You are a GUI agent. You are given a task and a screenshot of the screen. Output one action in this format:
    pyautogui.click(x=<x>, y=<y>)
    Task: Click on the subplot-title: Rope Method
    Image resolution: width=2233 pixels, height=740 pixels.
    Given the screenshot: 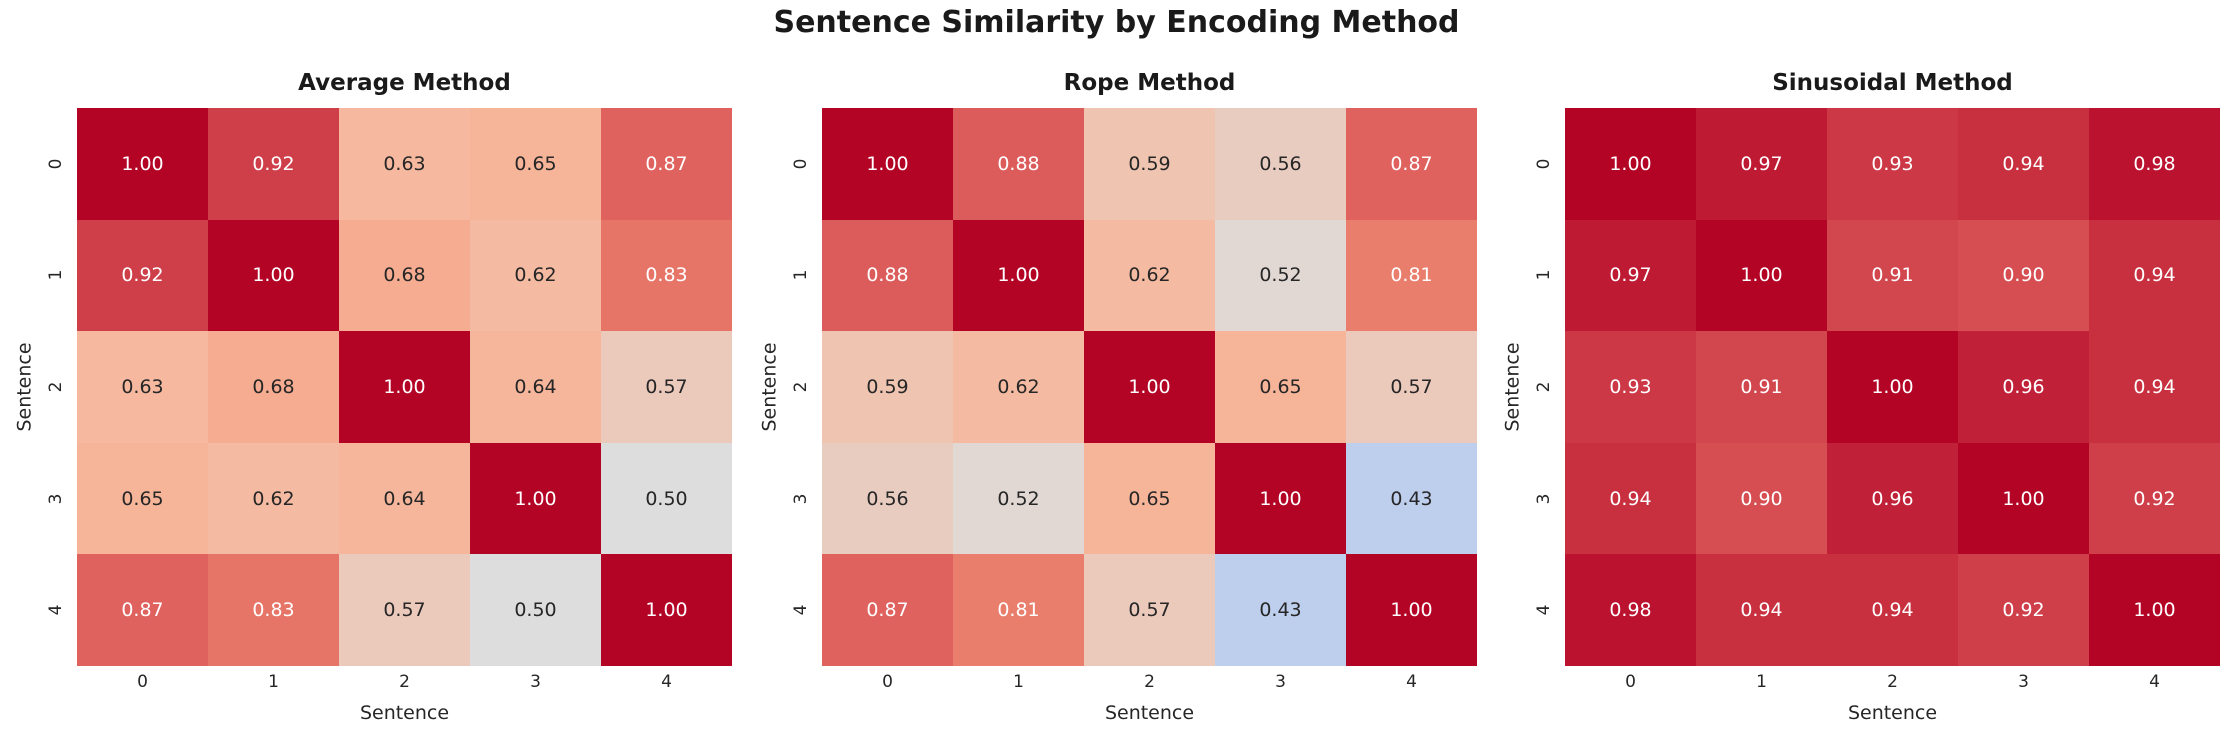 What is the action you would take?
    pyautogui.click(x=1149, y=83)
    